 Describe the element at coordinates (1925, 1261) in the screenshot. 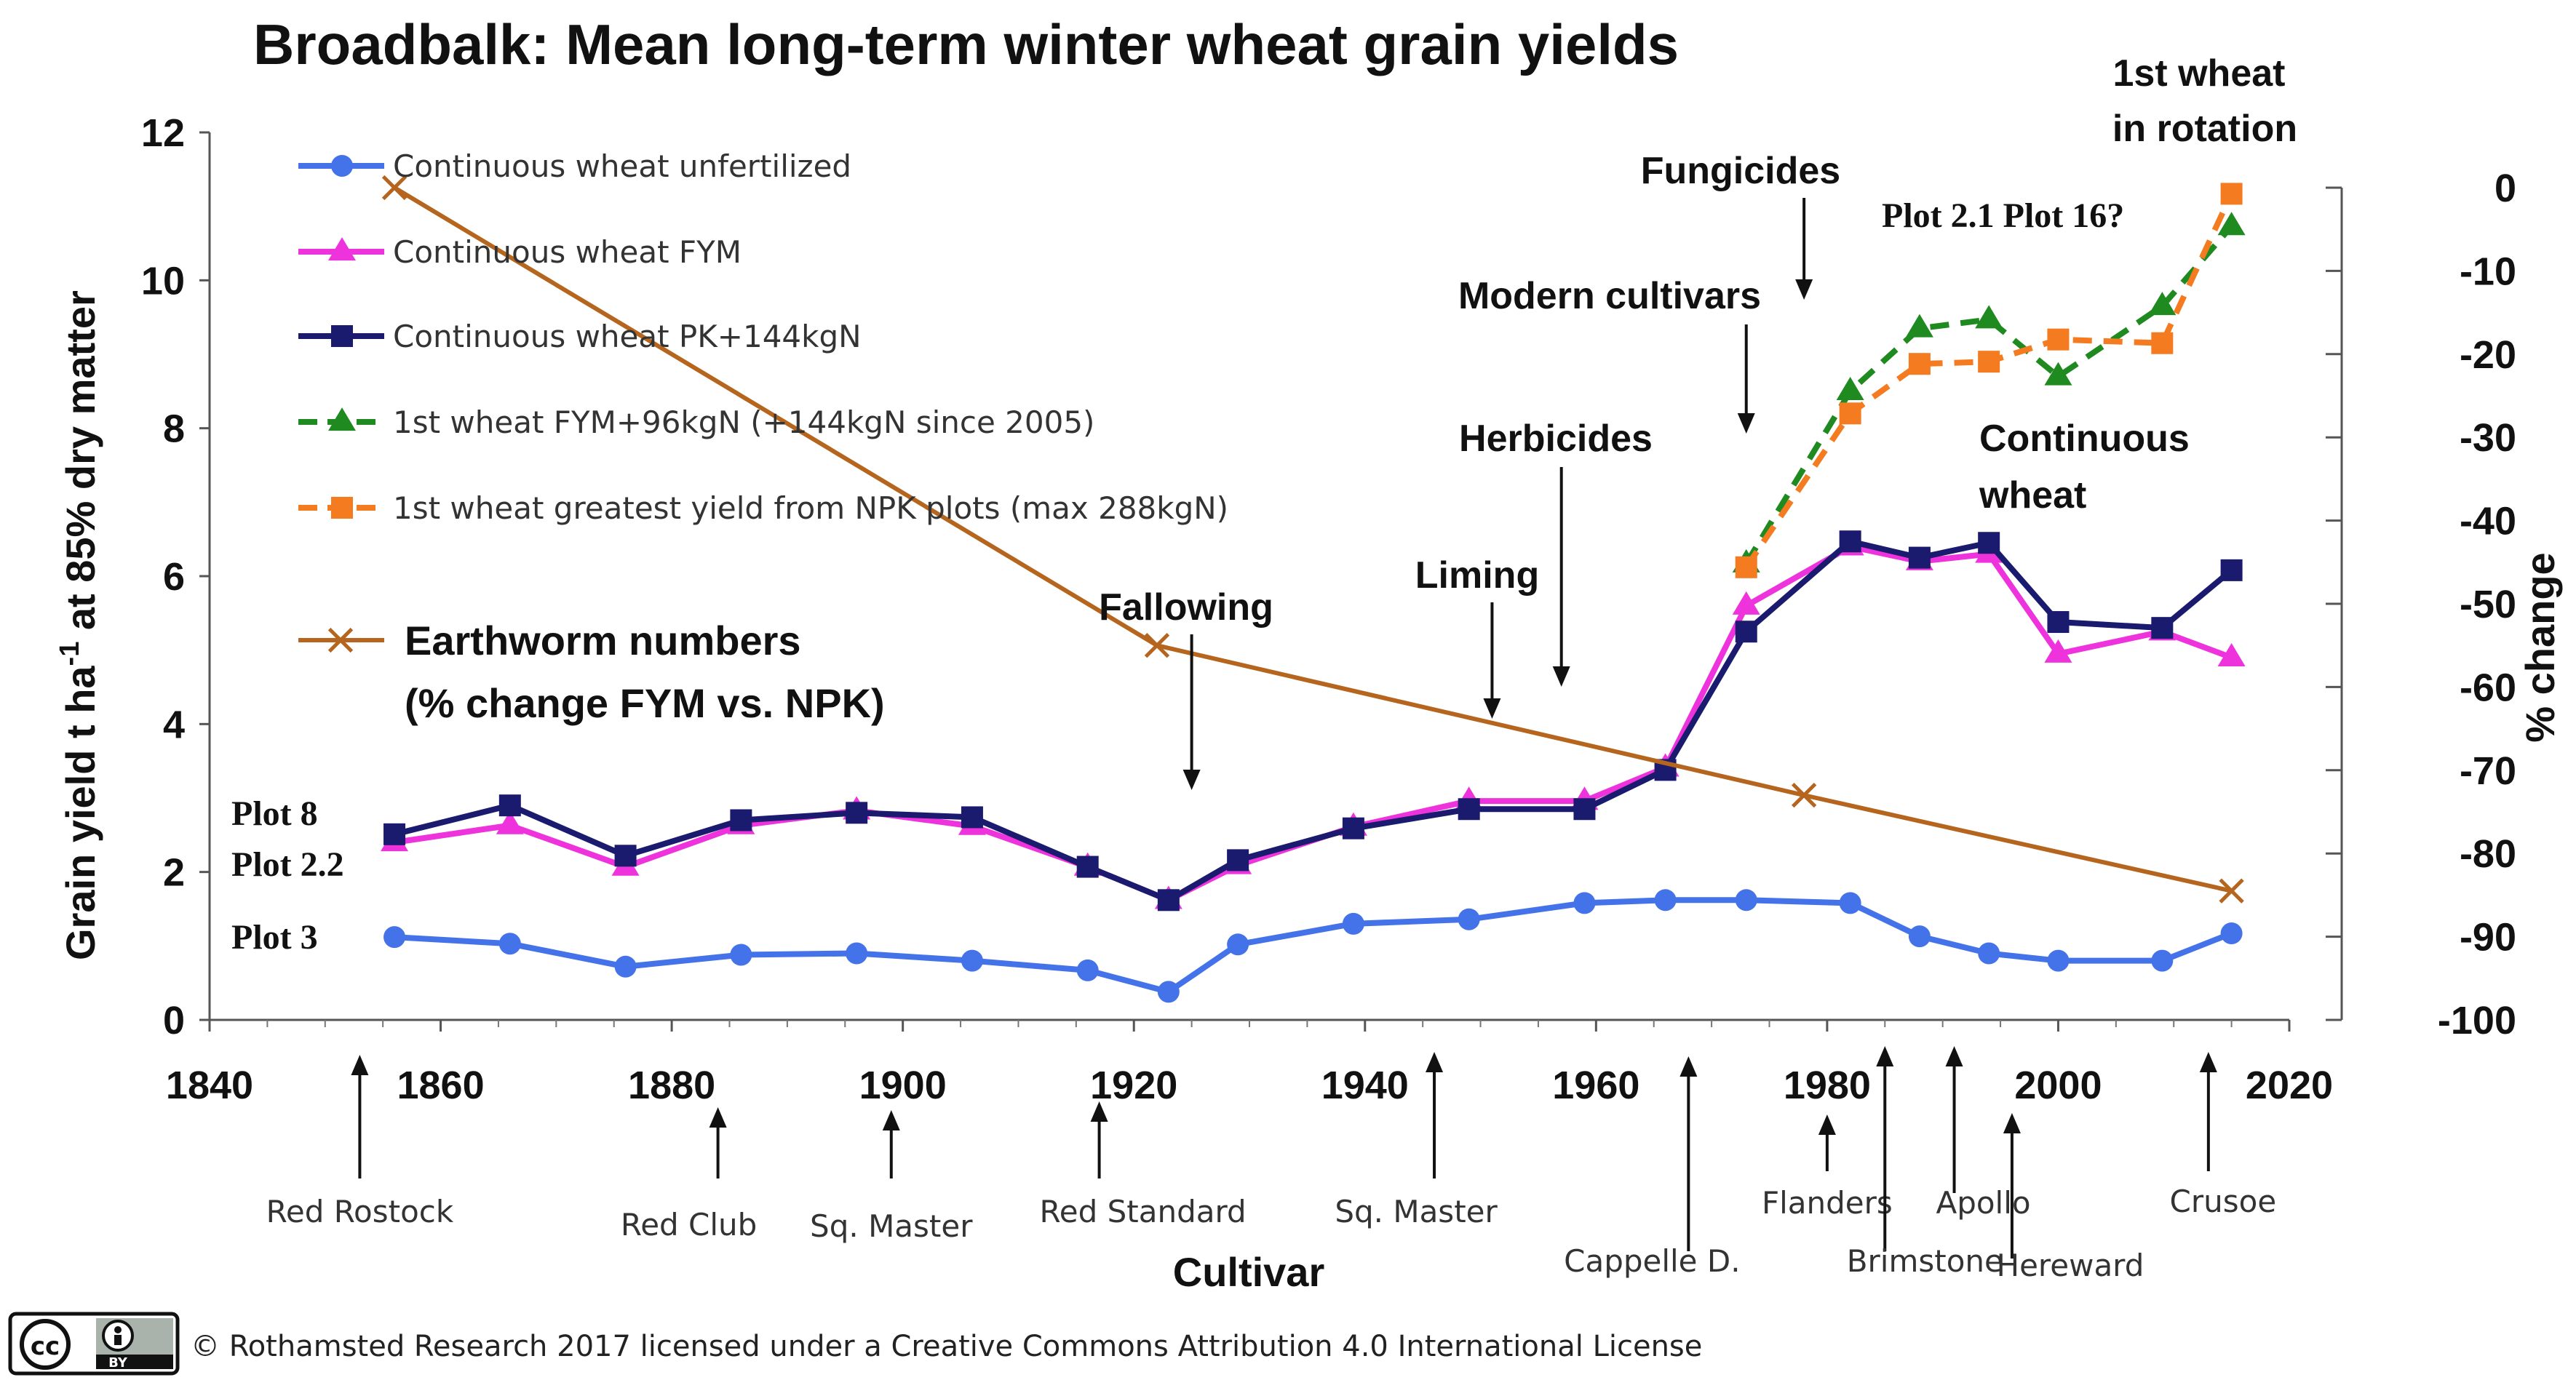

I see `cultivar-label: Brimstone` at that location.